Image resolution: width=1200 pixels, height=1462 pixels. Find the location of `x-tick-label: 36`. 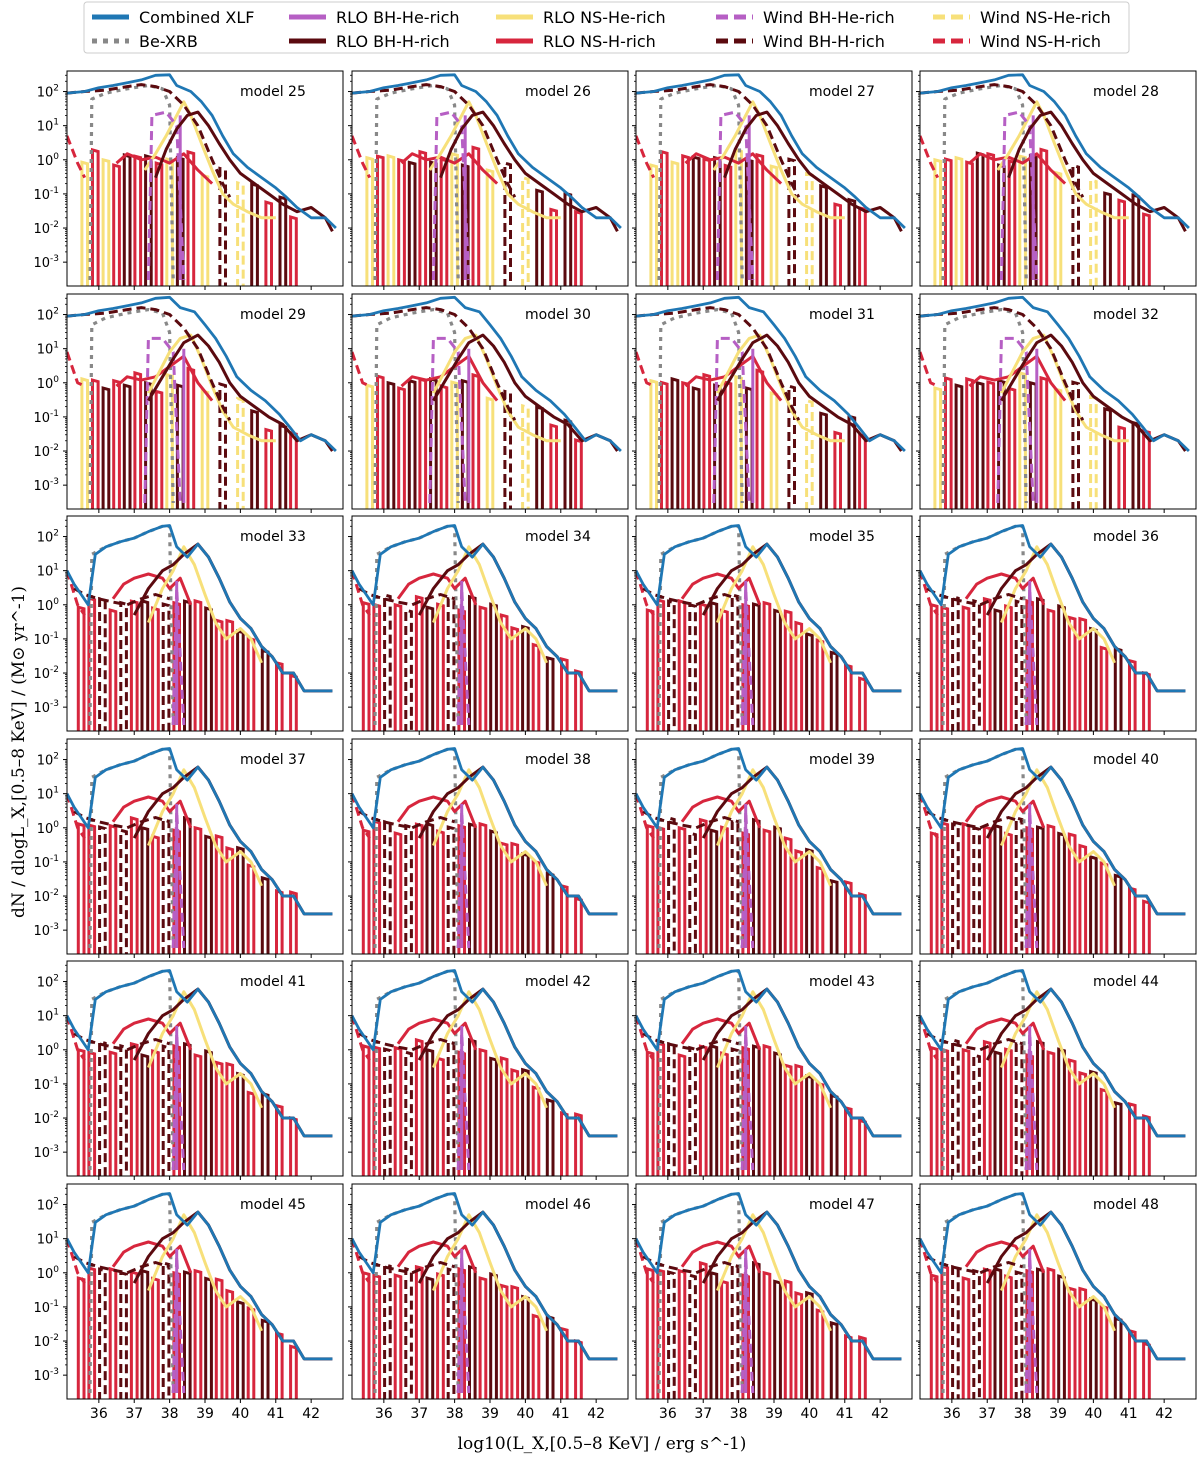

x-tick-label: 36 is located at coordinates (952, 1414).